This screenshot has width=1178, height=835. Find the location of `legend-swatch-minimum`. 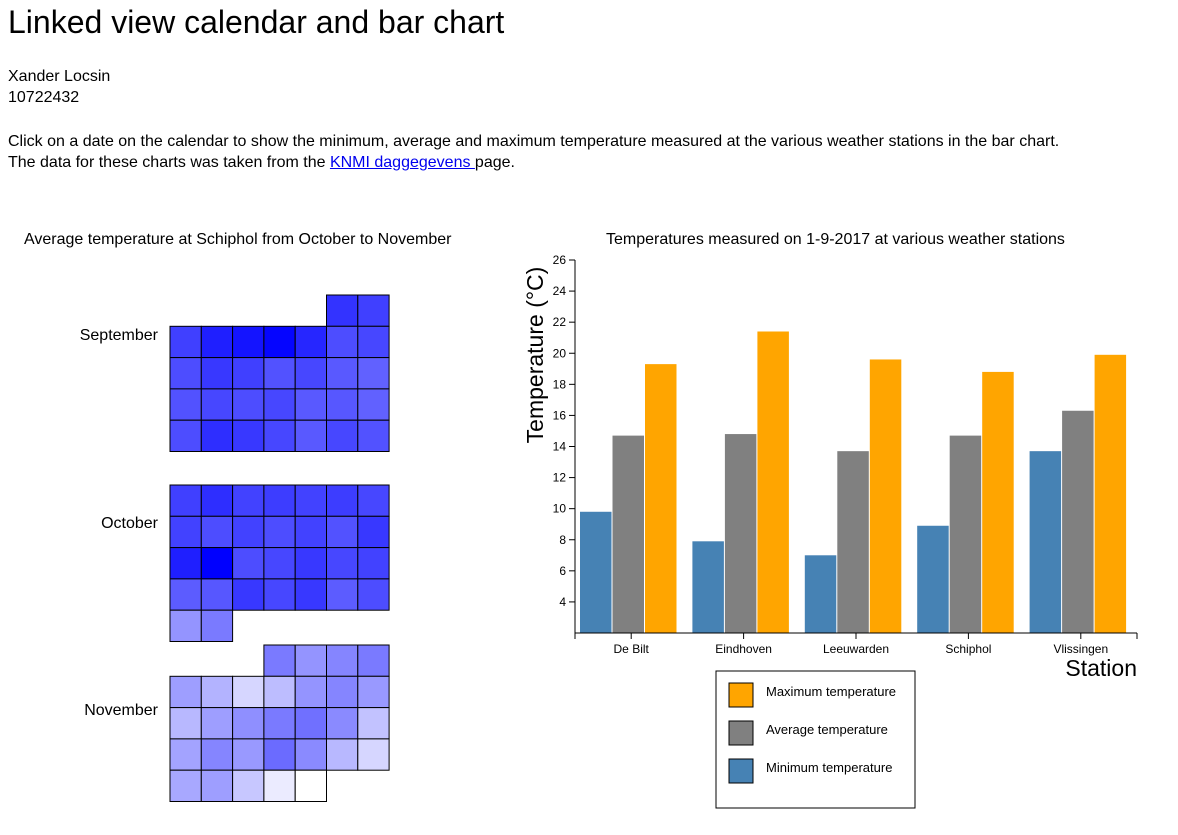

legend-swatch-minimum is located at coordinates (741, 771).